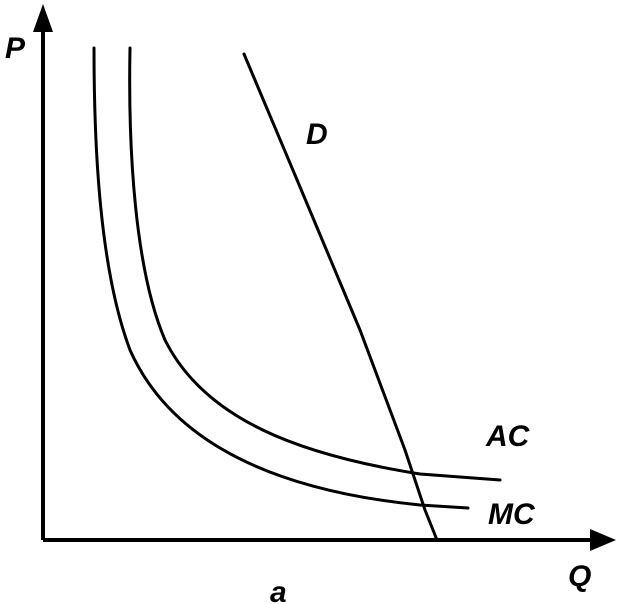 The height and width of the screenshot is (604, 622). Describe the element at coordinates (508, 436) in the screenshot. I see `ac-curve-label: AC` at that location.